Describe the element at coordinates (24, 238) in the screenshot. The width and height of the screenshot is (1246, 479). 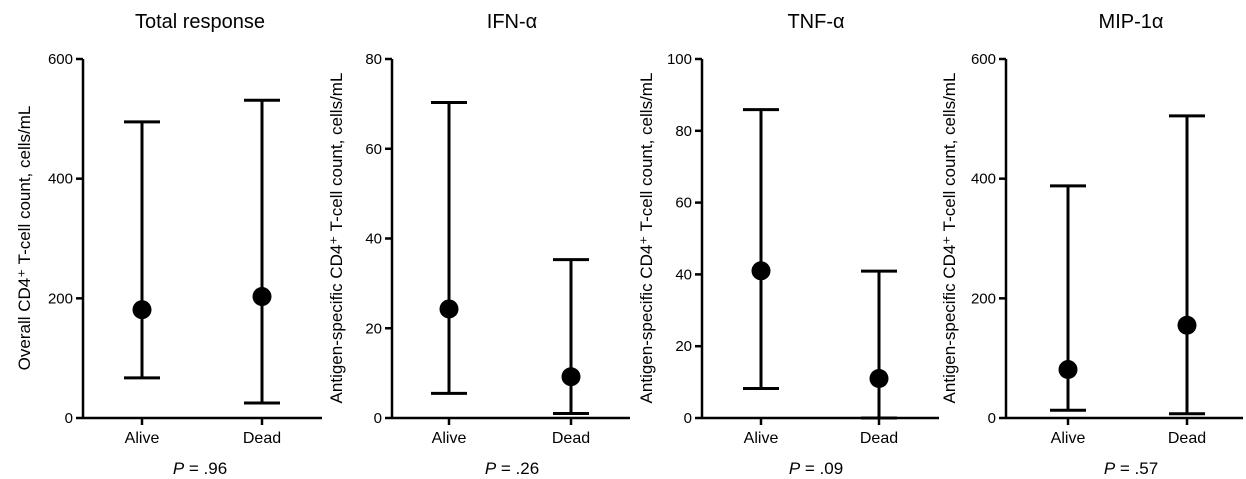
I see `y-axis-label: Overall CD4⁺ T-cell count, cells/mL` at that location.